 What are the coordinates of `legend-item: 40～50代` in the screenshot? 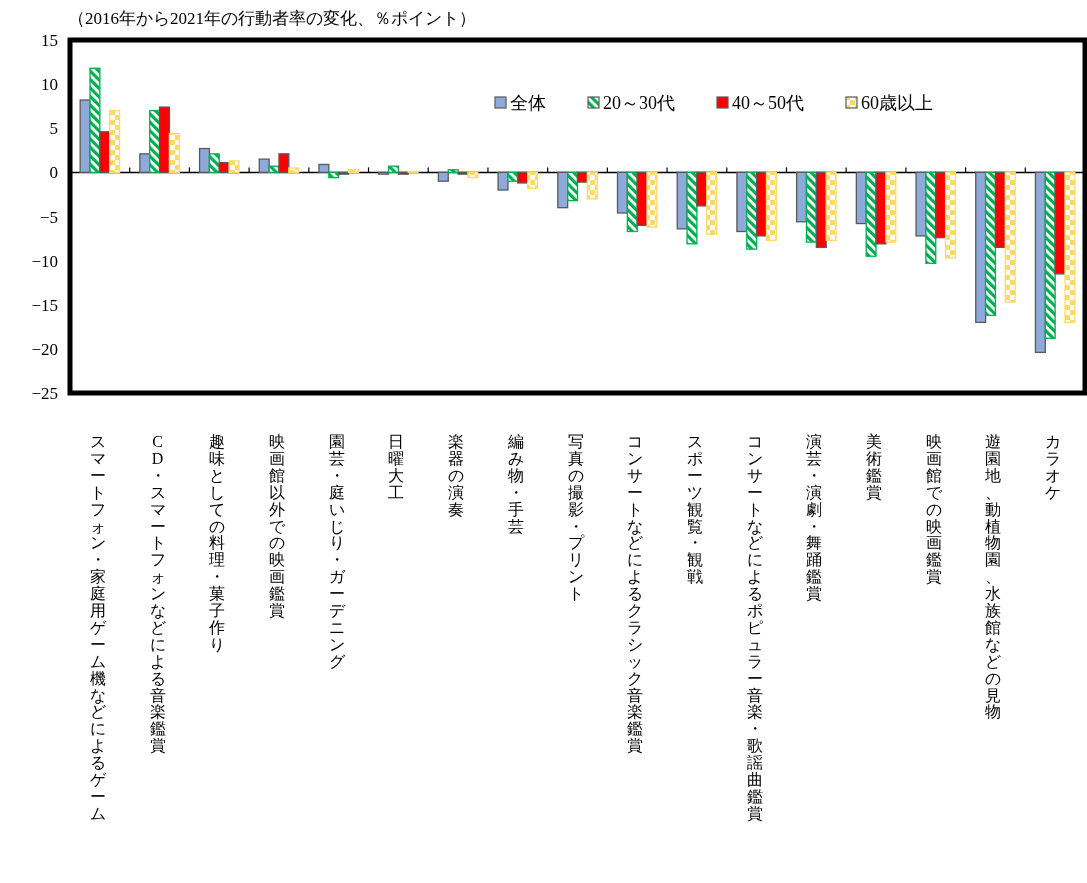 It's located at (760, 103).